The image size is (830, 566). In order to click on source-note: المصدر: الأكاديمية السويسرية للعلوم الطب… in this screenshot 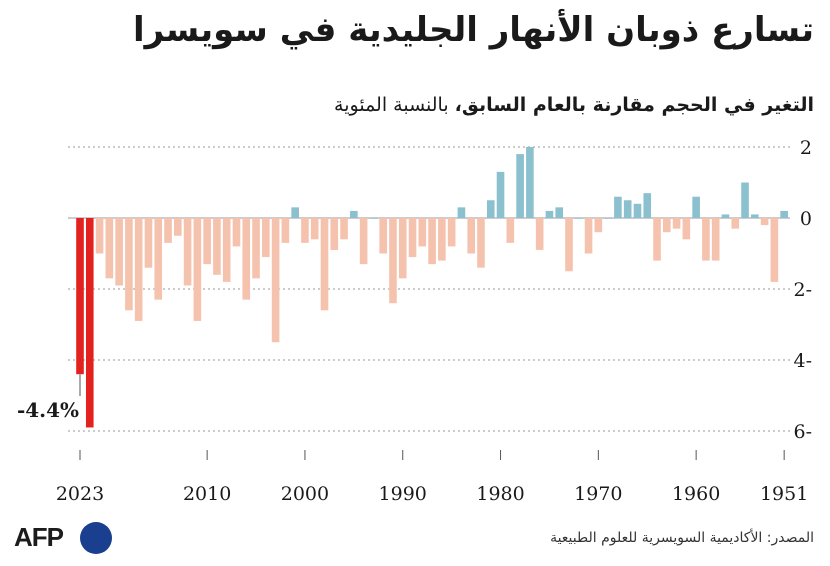, I will do `click(682, 538)`.